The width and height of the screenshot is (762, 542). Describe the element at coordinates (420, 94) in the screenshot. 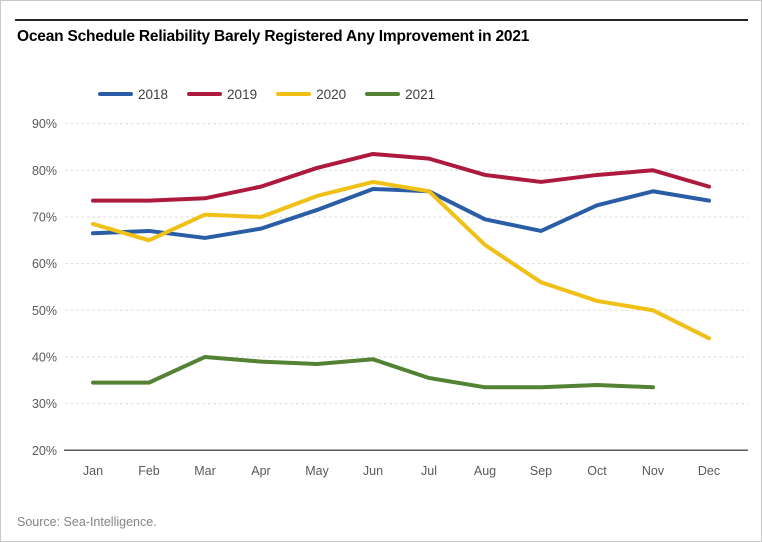

I see `legend-label-2021: 2021` at that location.